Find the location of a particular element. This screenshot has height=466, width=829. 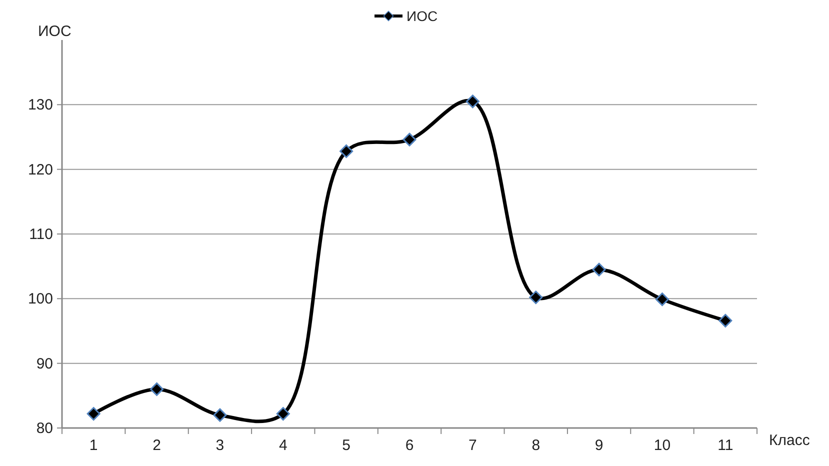

x-tick-label: 1 is located at coordinates (93, 445).